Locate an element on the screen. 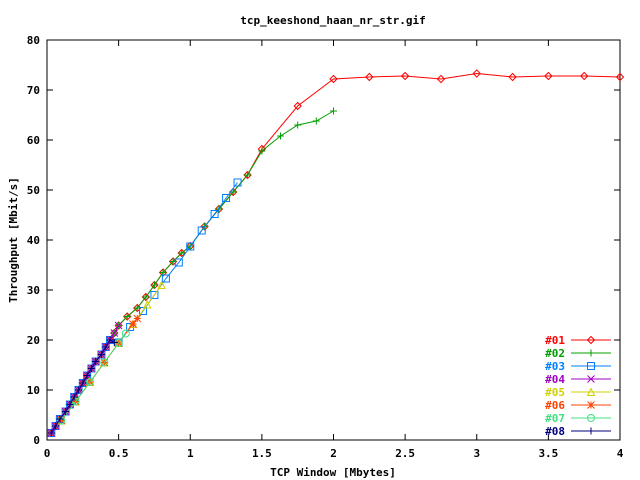 The width and height of the screenshot is (640, 480). legend-entry: #08 is located at coordinates (578, 431).